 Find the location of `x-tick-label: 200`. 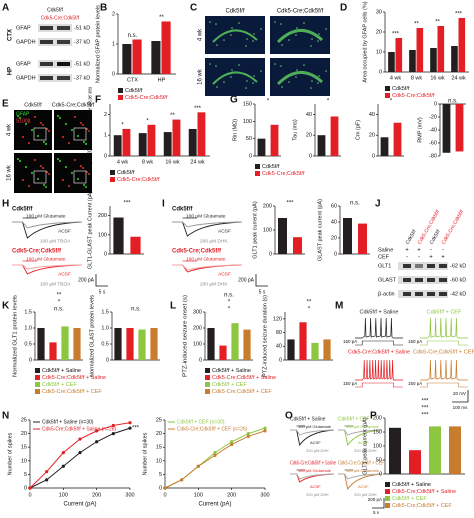

x-tick-label: 200 is located at coordinates (231, 495).